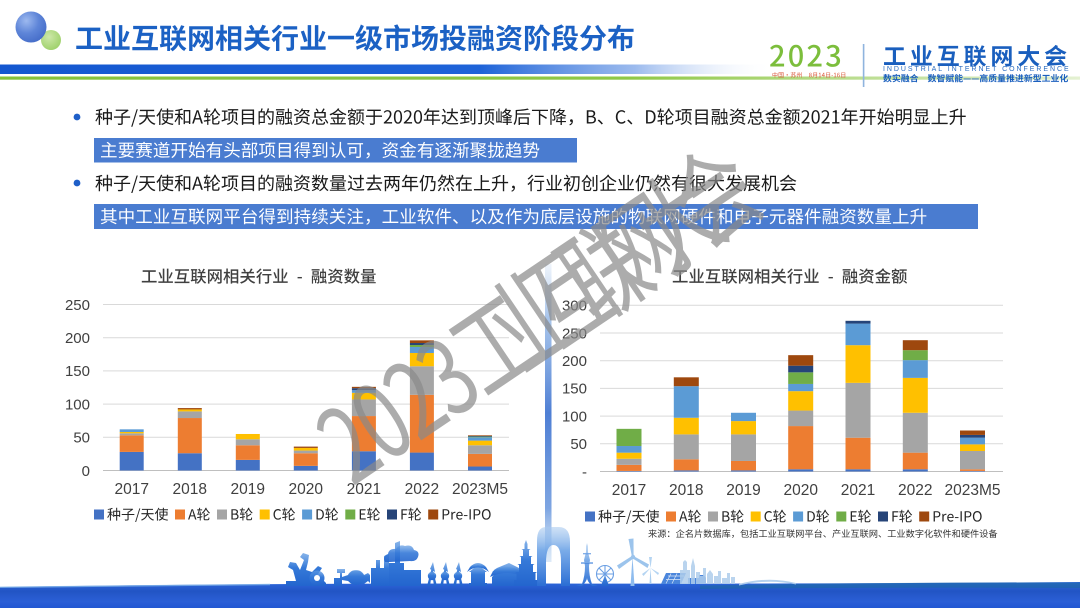 The width and height of the screenshot is (1080, 608). What do you see at coordinates (77, 305) in the screenshot?
I see `svg-text: 250` at bounding box center [77, 305].